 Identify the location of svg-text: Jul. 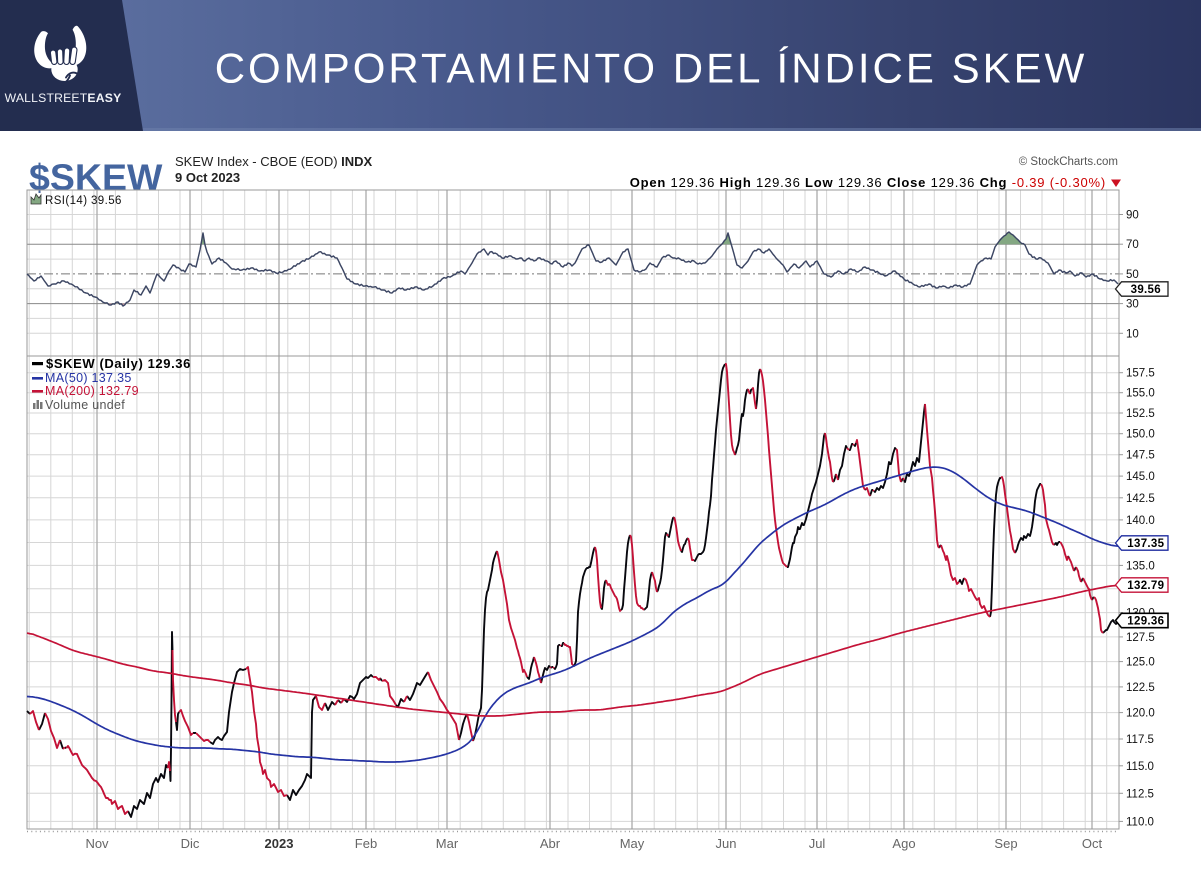
(817, 843).